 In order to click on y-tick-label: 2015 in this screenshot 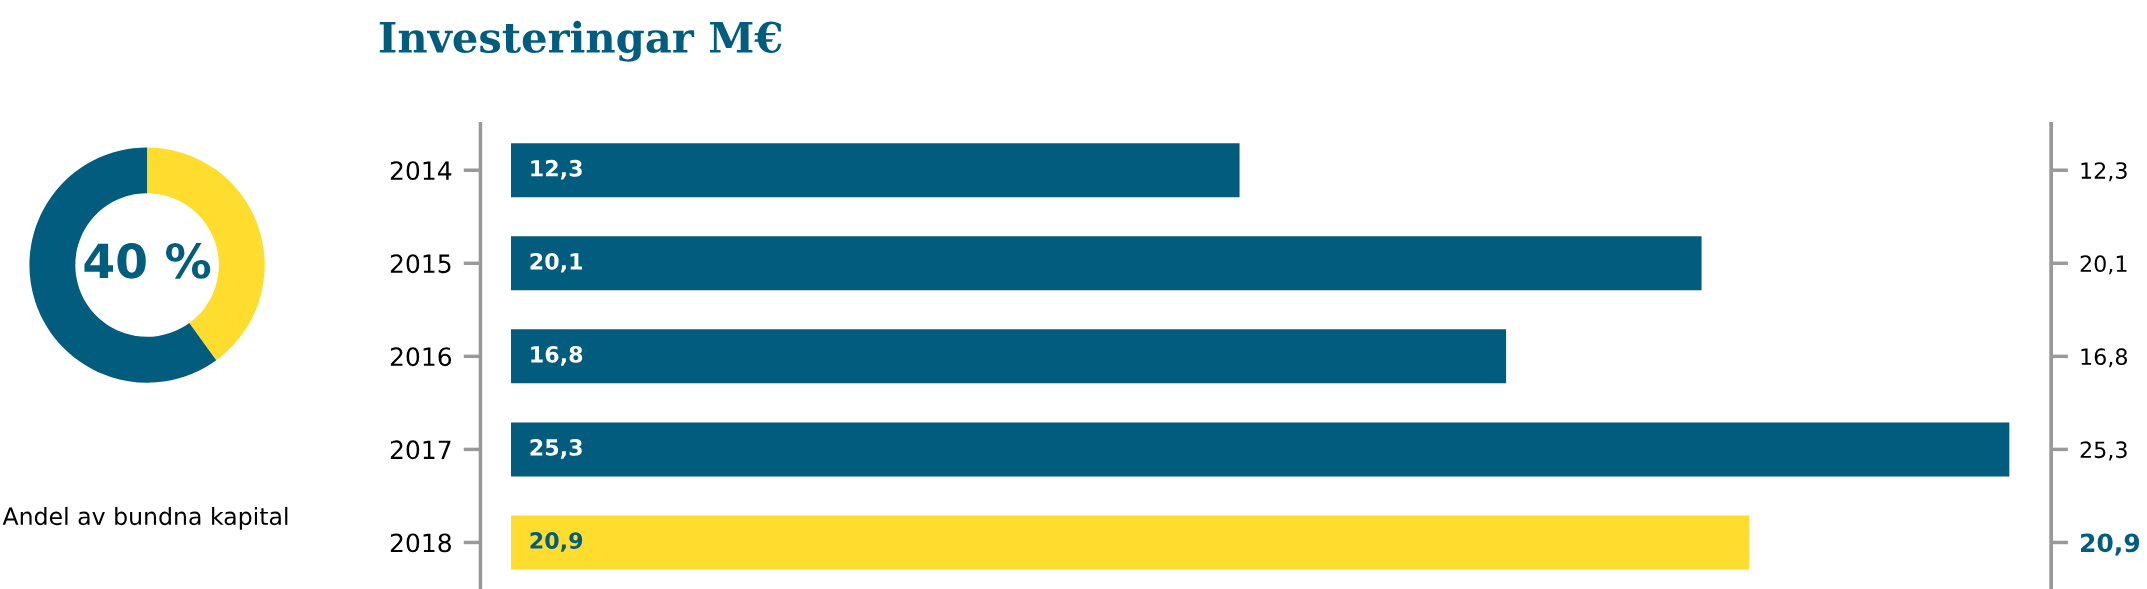, I will do `click(420, 264)`.